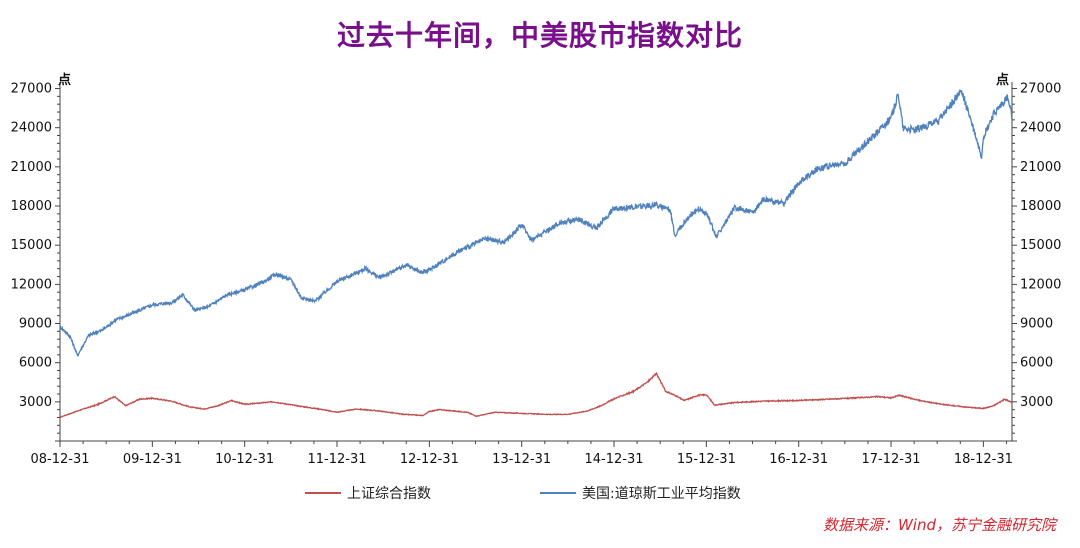  What do you see at coordinates (614, 459) in the screenshot?
I see `x-tick-label: 14-12-31` at bounding box center [614, 459].